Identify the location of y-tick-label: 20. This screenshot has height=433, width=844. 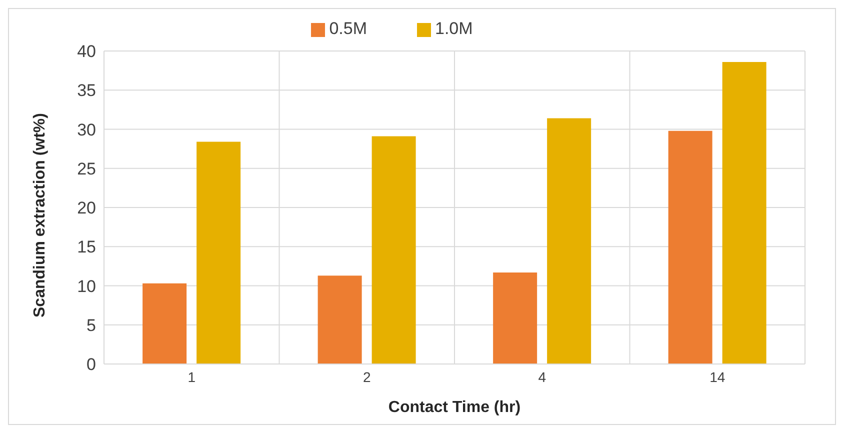
(86, 208).